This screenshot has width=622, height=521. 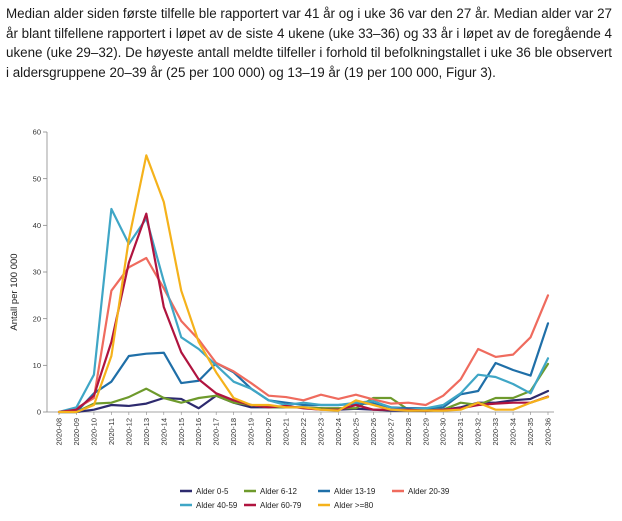 I want to click on x-tick-label: 2020-22, so click(x=303, y=432).